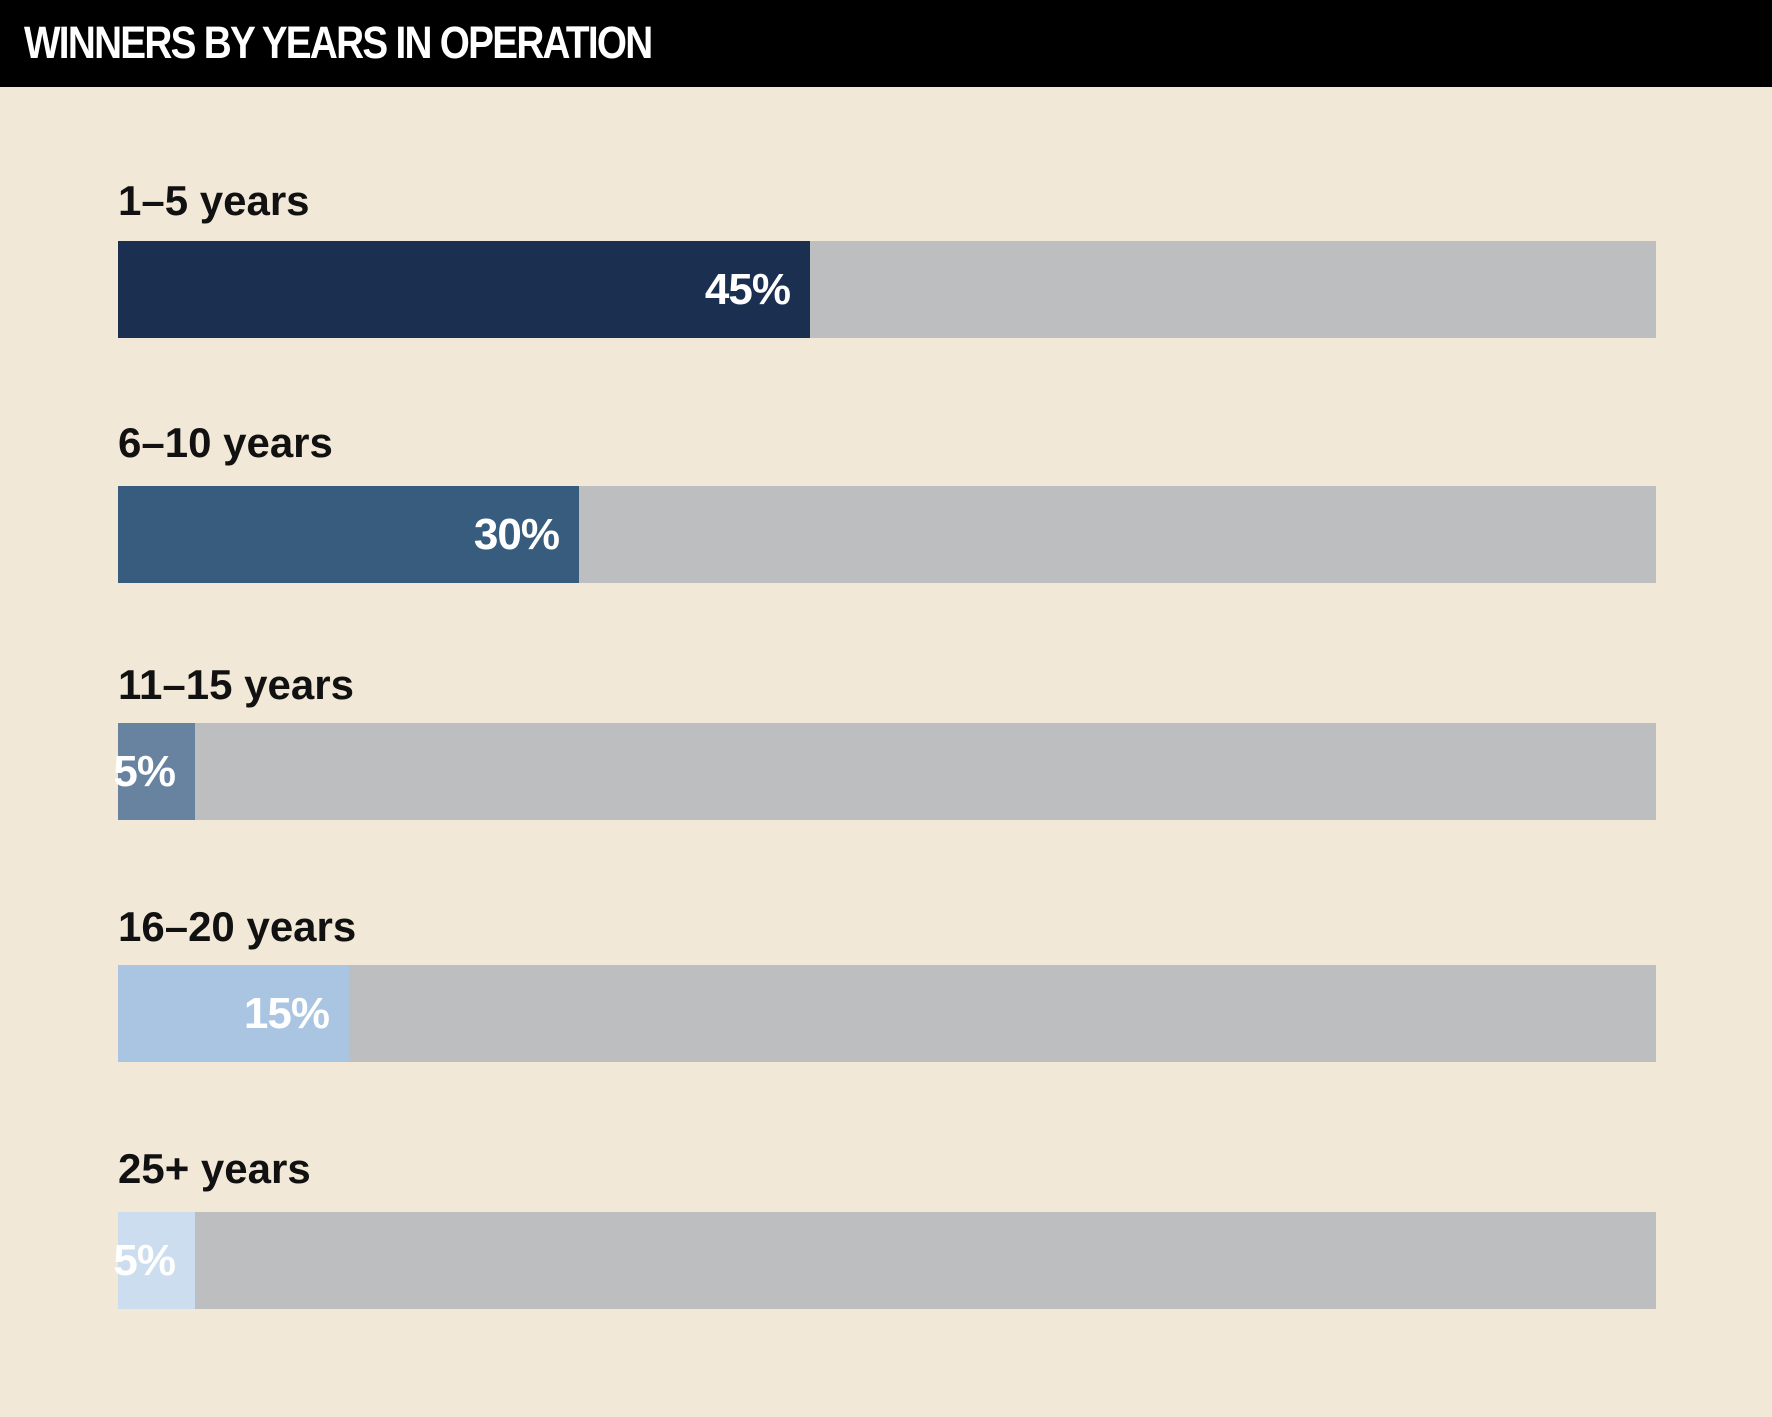 The width and height of the screenshot is (1772, 1417). What do you see at coordinates (887, 1013) in the screenshot?
I see `bar-track: 15%` at bounding box center [887, 1013].